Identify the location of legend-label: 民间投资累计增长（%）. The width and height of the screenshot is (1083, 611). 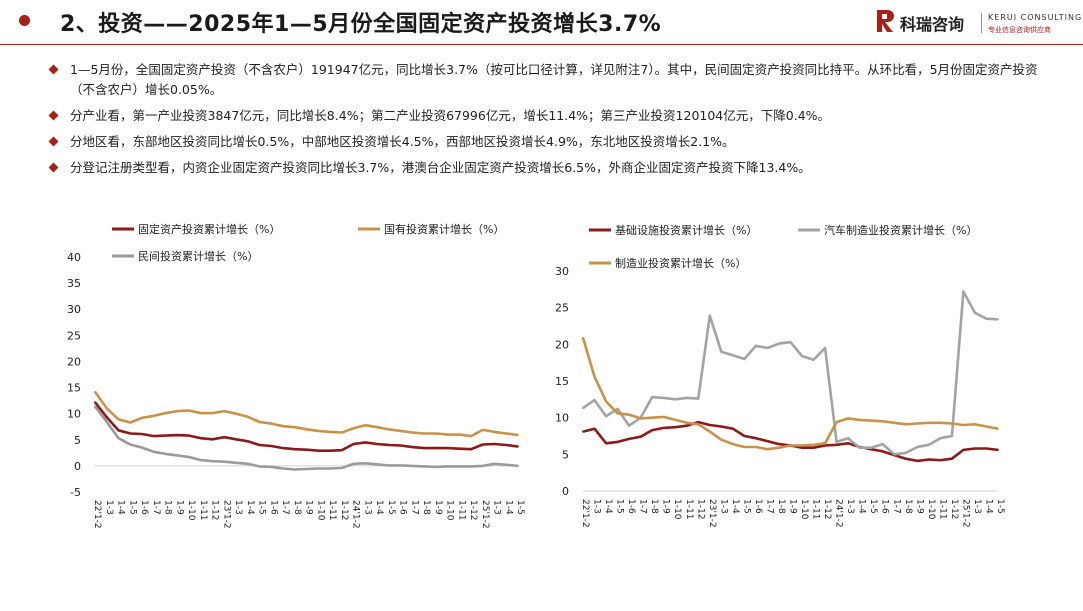
(198, 256).